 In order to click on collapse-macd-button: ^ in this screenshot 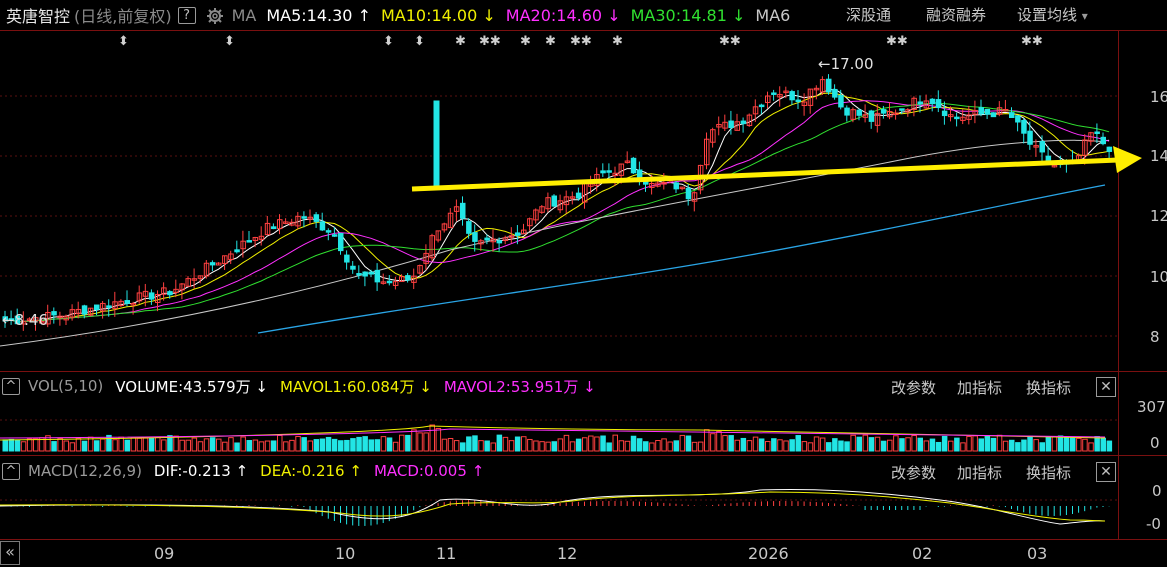, I will do `click(11, 471)`.